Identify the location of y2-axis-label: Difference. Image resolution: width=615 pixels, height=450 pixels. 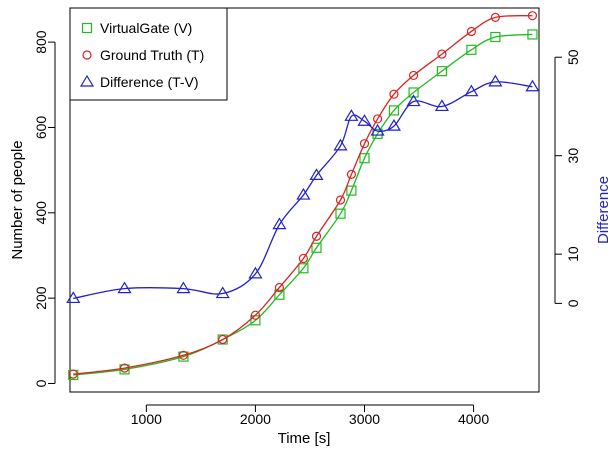
(603, 210).